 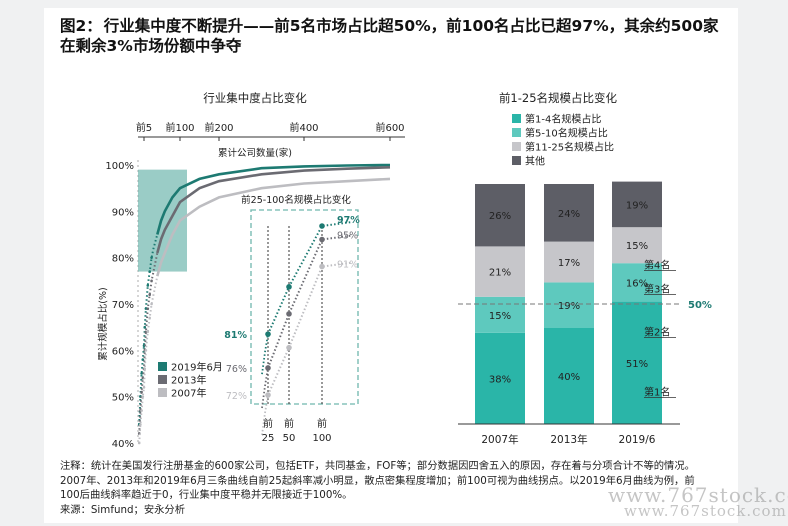 I want to click on inset-x-tick-label: 25, so click(x=268, y=438).